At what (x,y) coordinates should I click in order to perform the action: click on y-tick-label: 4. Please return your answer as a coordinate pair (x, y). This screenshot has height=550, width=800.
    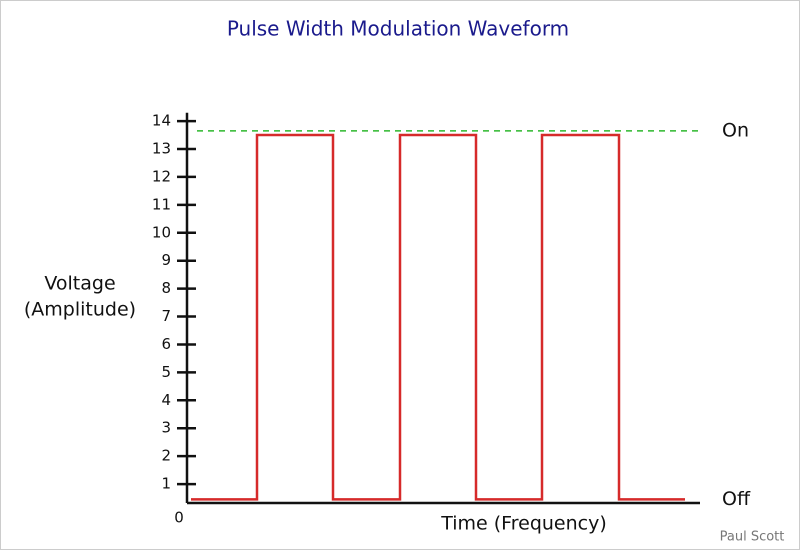
    Looking at the image, I should click on (166, 400).